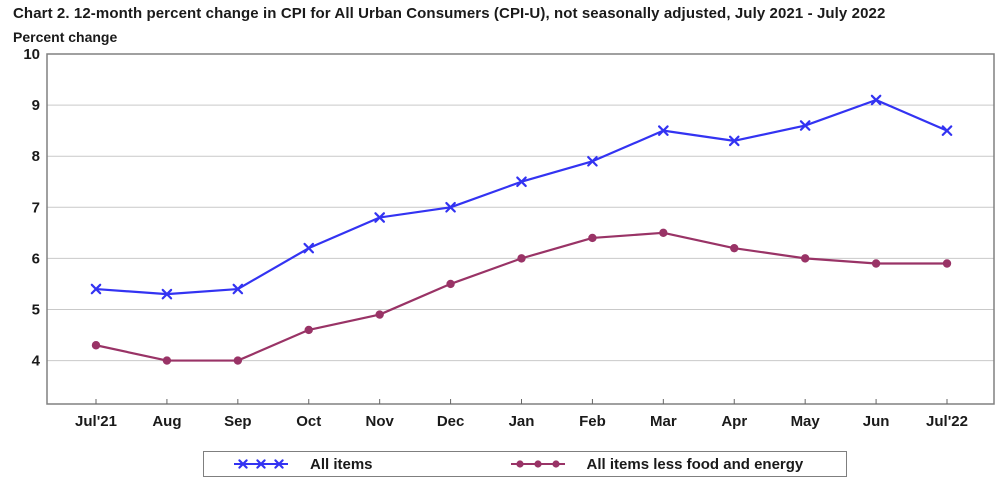  What do you see at coordinates (238, 421) in the screenshot?
I see `x-tick-label: Sep` at bounding box center [238, 421].